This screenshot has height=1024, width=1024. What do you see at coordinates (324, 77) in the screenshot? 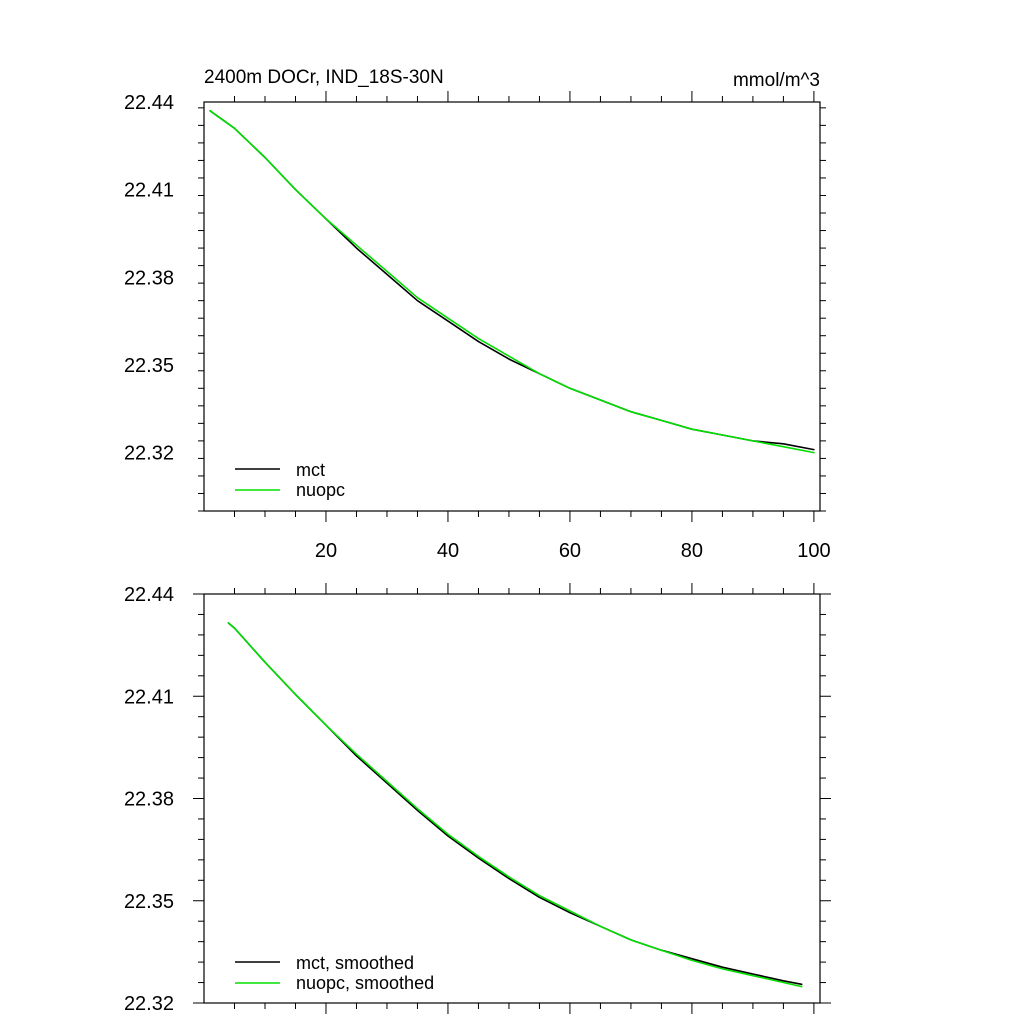
I see `chart-title: 2400m DOCr, IND_18S-30N` at bounding box center [324, 77].